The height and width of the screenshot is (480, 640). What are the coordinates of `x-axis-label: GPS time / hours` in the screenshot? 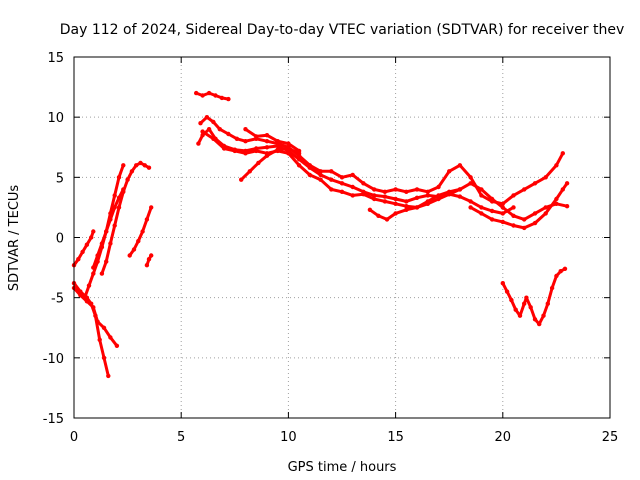 It's located at (342, 467).